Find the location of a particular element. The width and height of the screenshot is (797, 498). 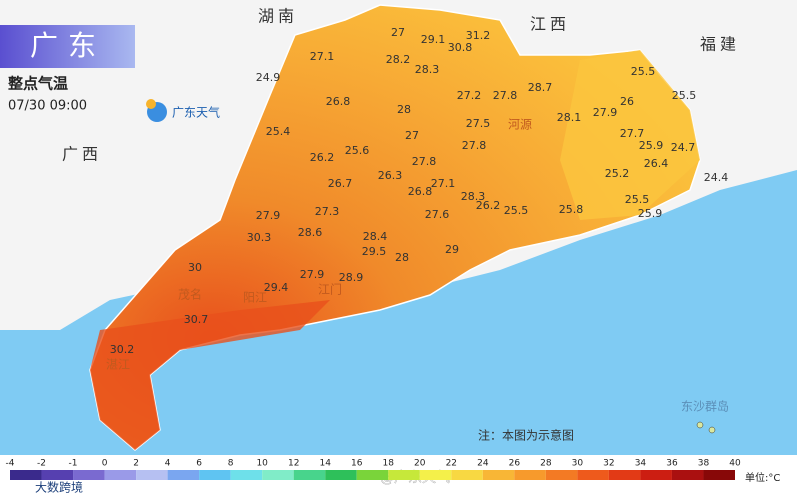

note: 注：本图为示意图 is located at coordinates (526, 435).